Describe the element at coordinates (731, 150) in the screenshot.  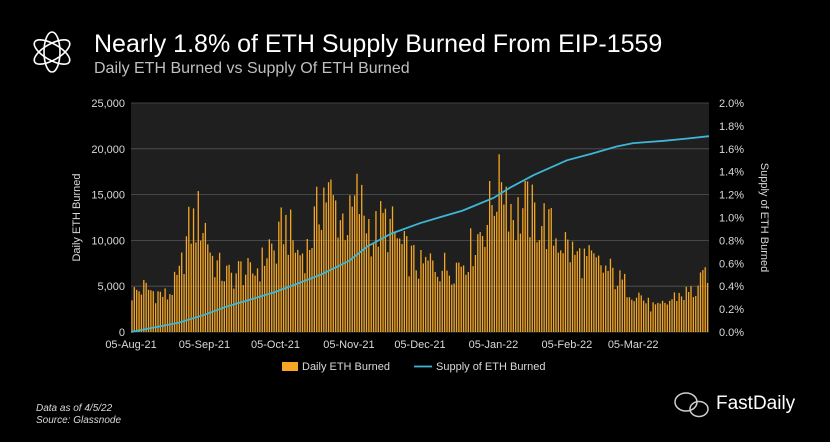
I see `y-right-tick-label: 1.6%` at that location.